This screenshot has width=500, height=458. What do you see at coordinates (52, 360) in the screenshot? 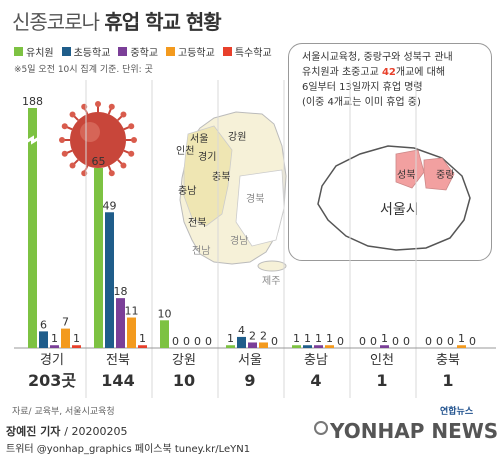
I see `category-label: 경기` at bounding box center [52, 360].